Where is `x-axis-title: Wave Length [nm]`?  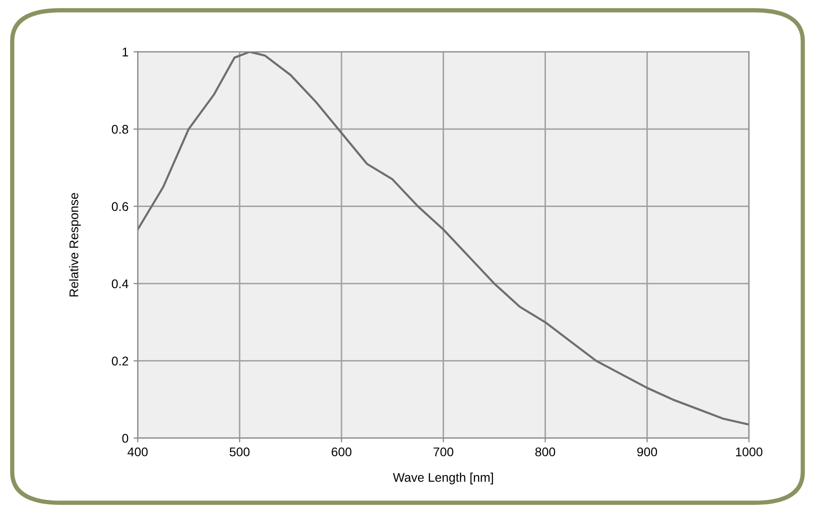 x-axis-title: Wave Length [nm] is located at coordinates (442, 478).